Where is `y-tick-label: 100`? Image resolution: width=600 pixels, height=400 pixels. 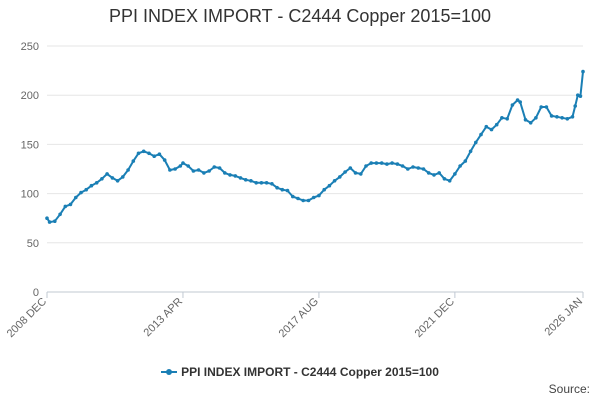 y-tick-label: 100 is located at coordinates (30, 195).